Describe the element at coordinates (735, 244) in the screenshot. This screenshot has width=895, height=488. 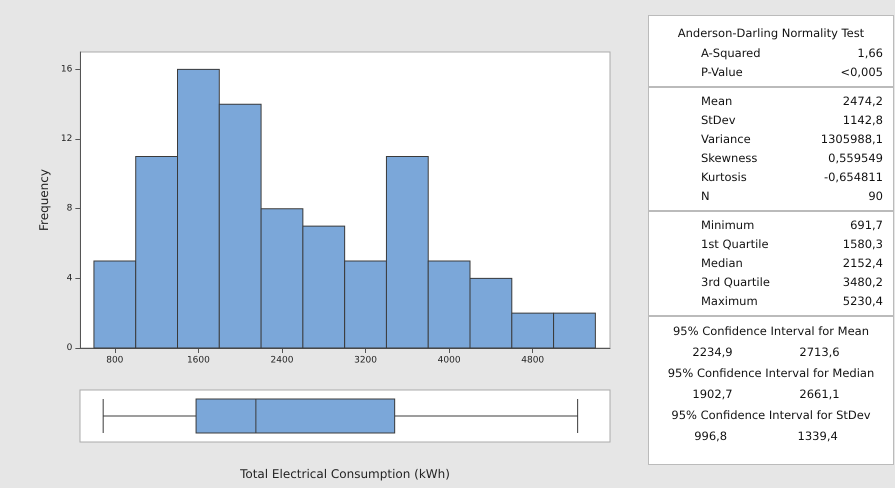
I see `text: 1st Quartile` at that location.